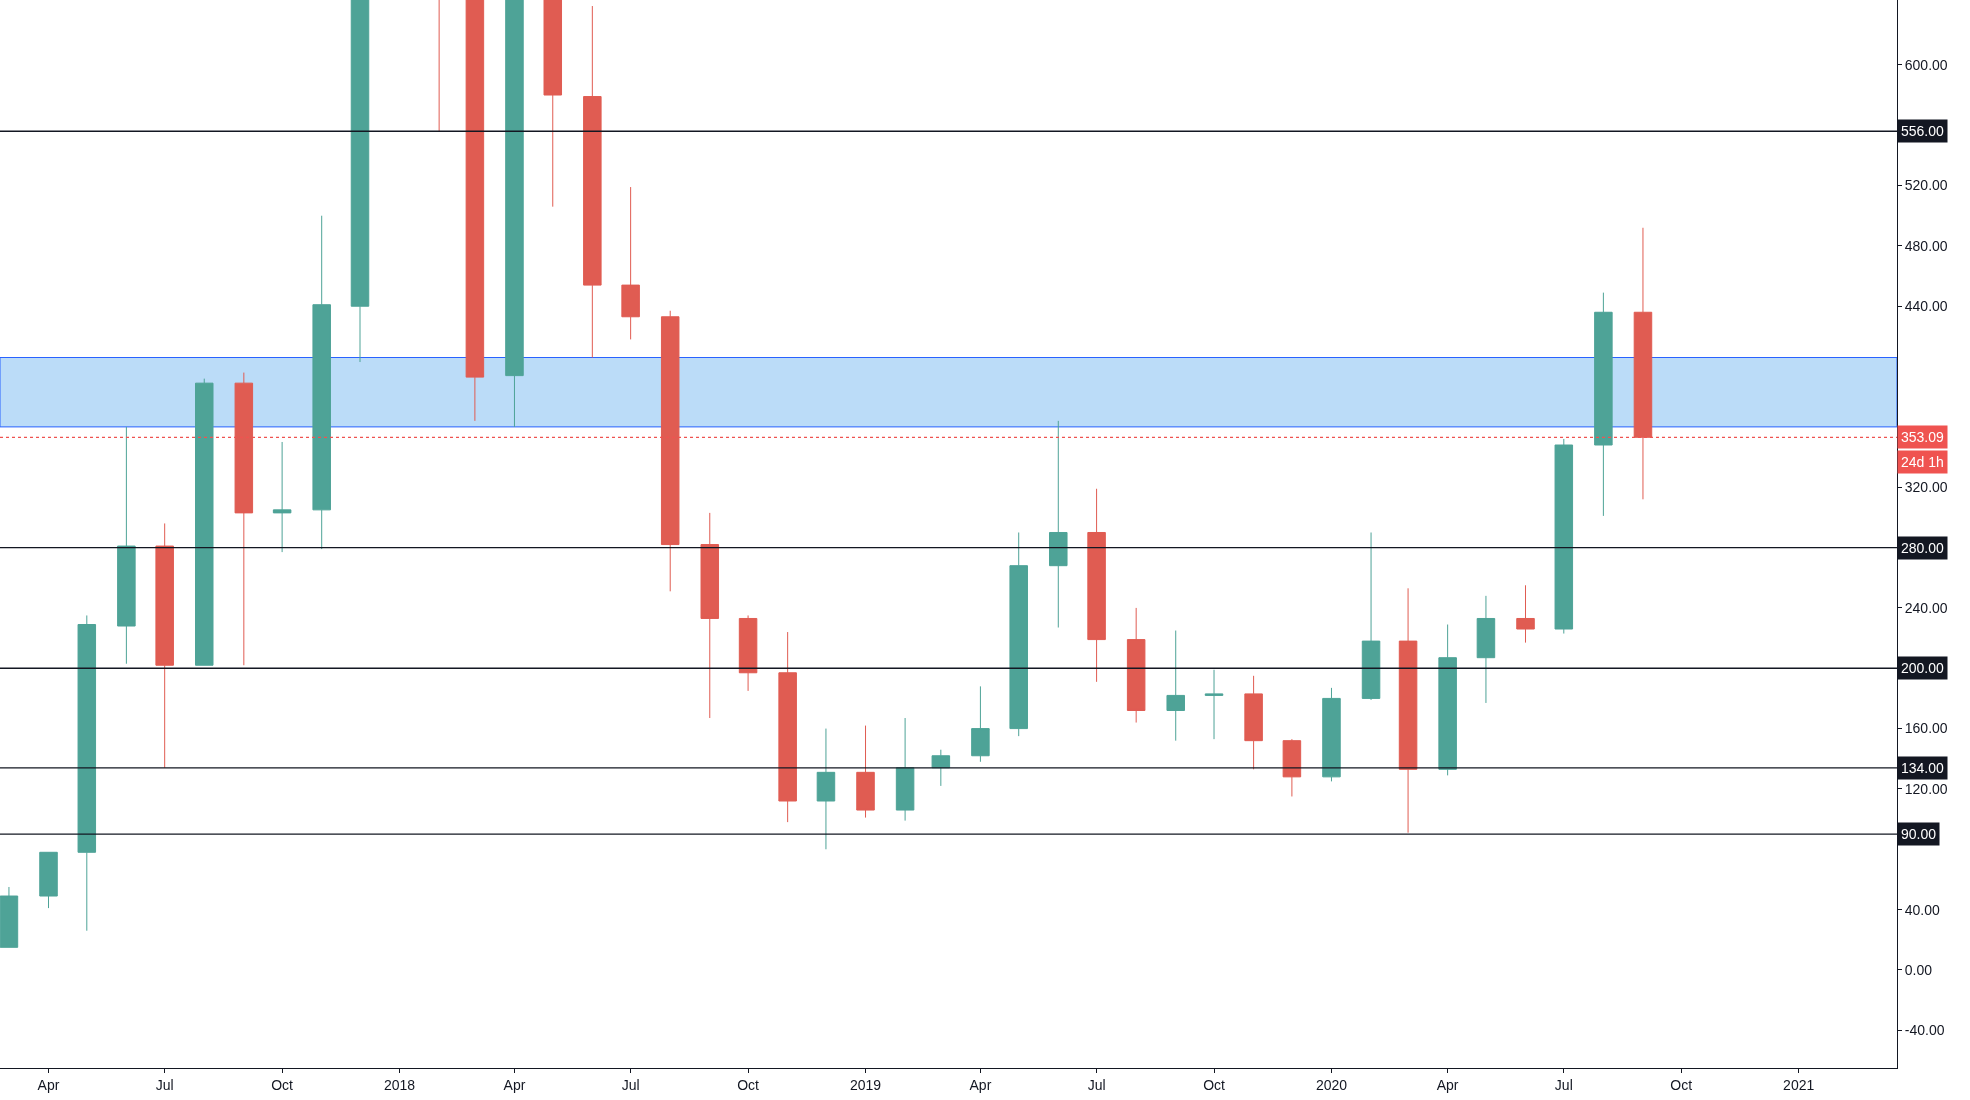 The image size is (1970, 1100). Describe the element at coordinates (1923, 548) in the screenshot. I see `ref-line-label: 280.00` at that location.